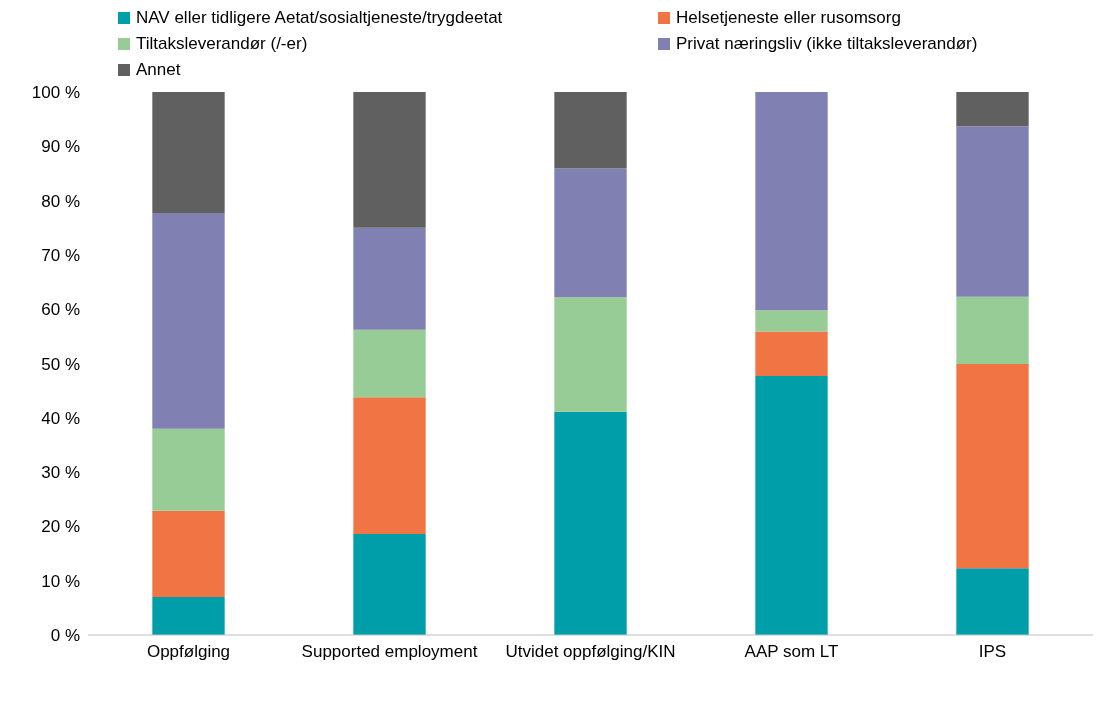  I want to click on y-tick-label: 60 %, so click(60, 310).